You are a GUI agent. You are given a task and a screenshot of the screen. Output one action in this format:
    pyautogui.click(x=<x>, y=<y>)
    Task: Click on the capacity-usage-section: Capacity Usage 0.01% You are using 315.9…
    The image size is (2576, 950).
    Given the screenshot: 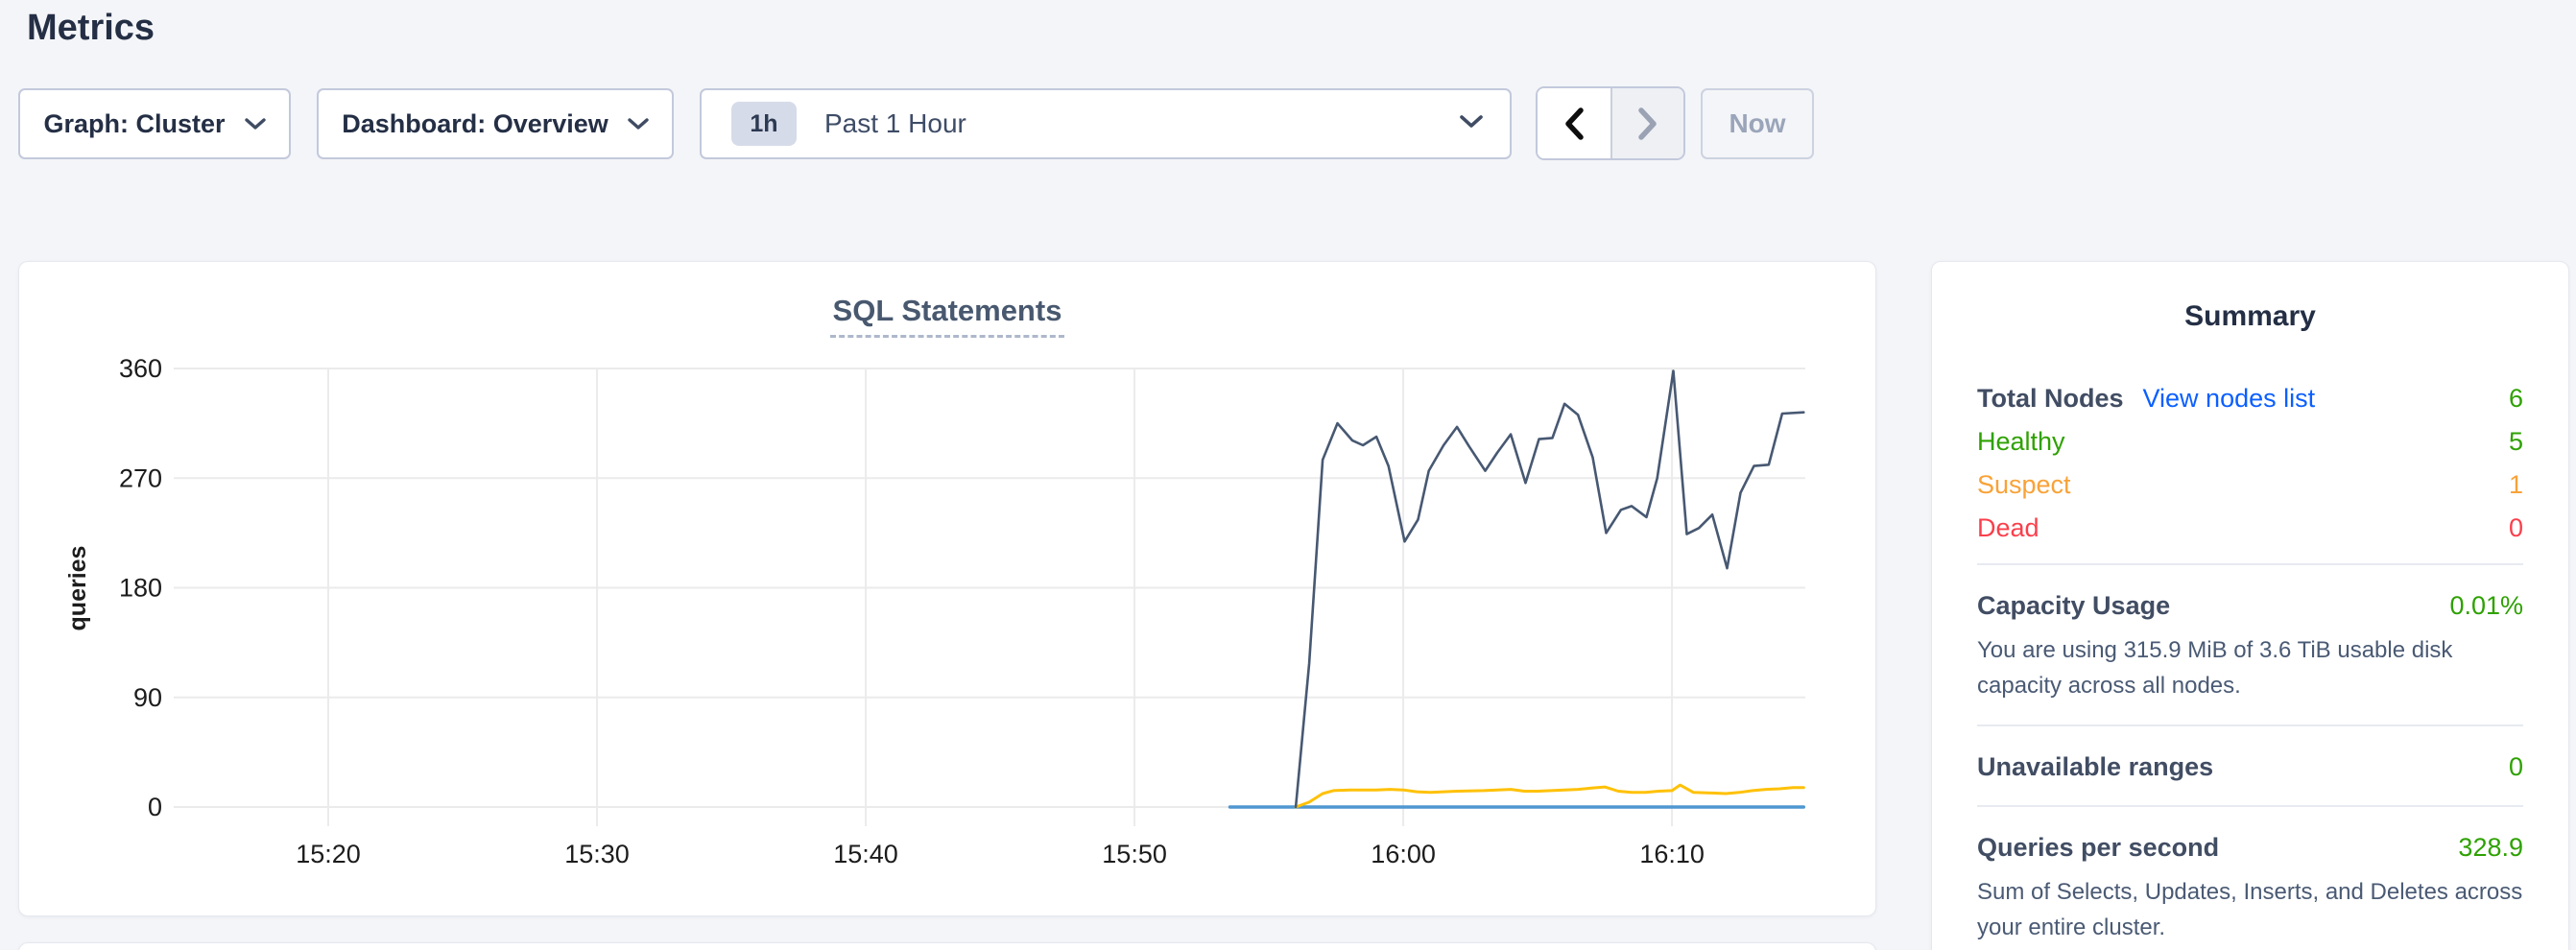 What is the action you would take?
    pyautogui.click(x=2250, y=634)
    